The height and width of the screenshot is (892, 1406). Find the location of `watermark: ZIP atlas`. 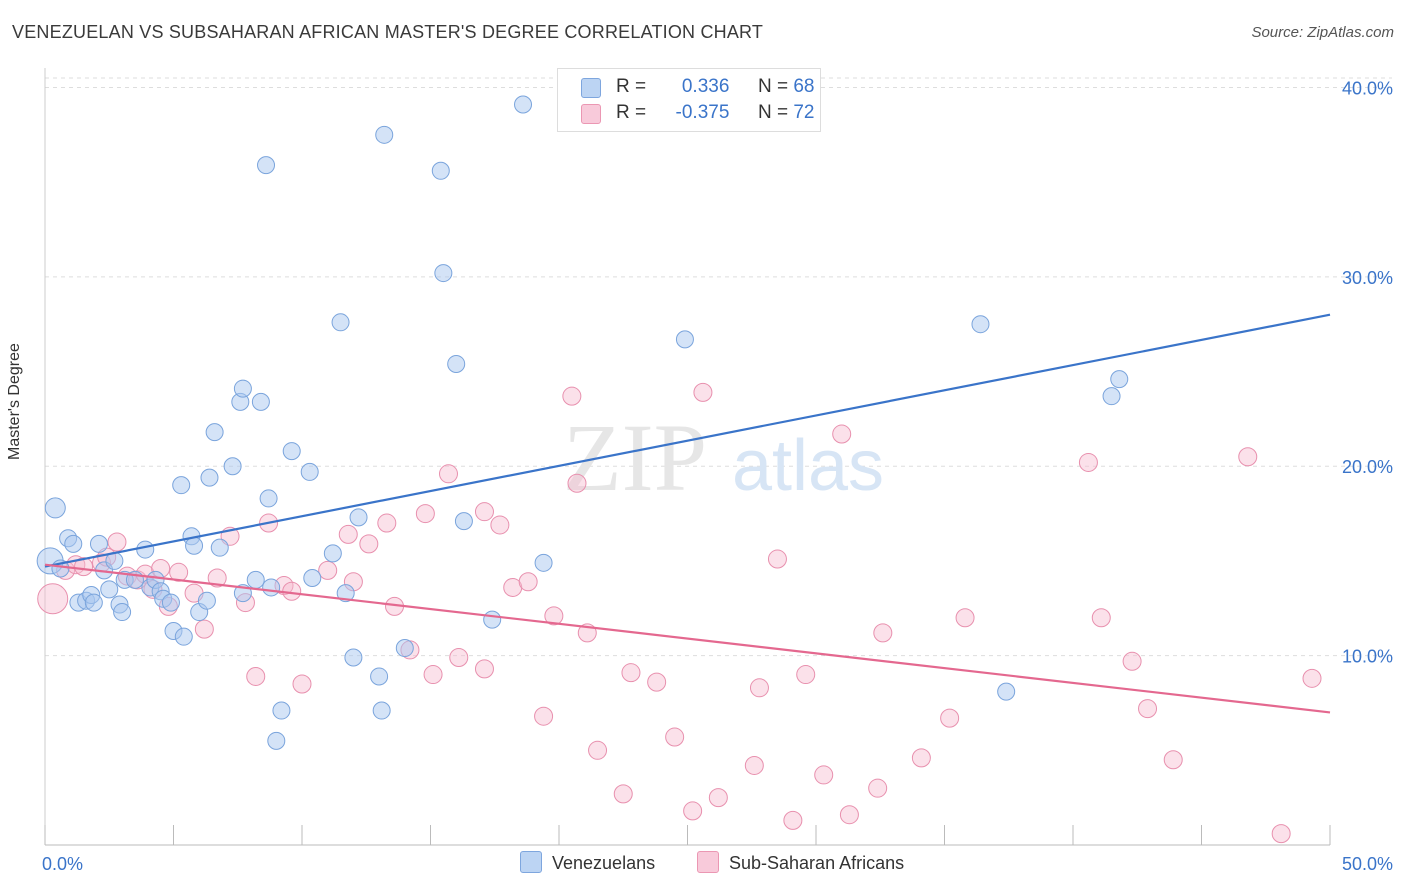

watermark: ZIP atlas is located at coordinates (723, 457).